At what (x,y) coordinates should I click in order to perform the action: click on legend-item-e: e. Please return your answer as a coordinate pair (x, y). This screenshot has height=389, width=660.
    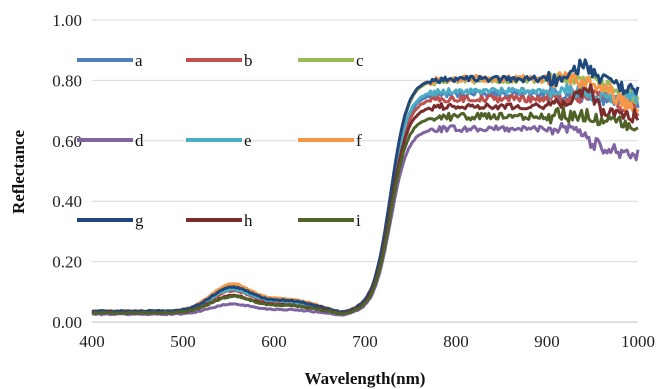
    Looking at the image, I should click on (219, 140).